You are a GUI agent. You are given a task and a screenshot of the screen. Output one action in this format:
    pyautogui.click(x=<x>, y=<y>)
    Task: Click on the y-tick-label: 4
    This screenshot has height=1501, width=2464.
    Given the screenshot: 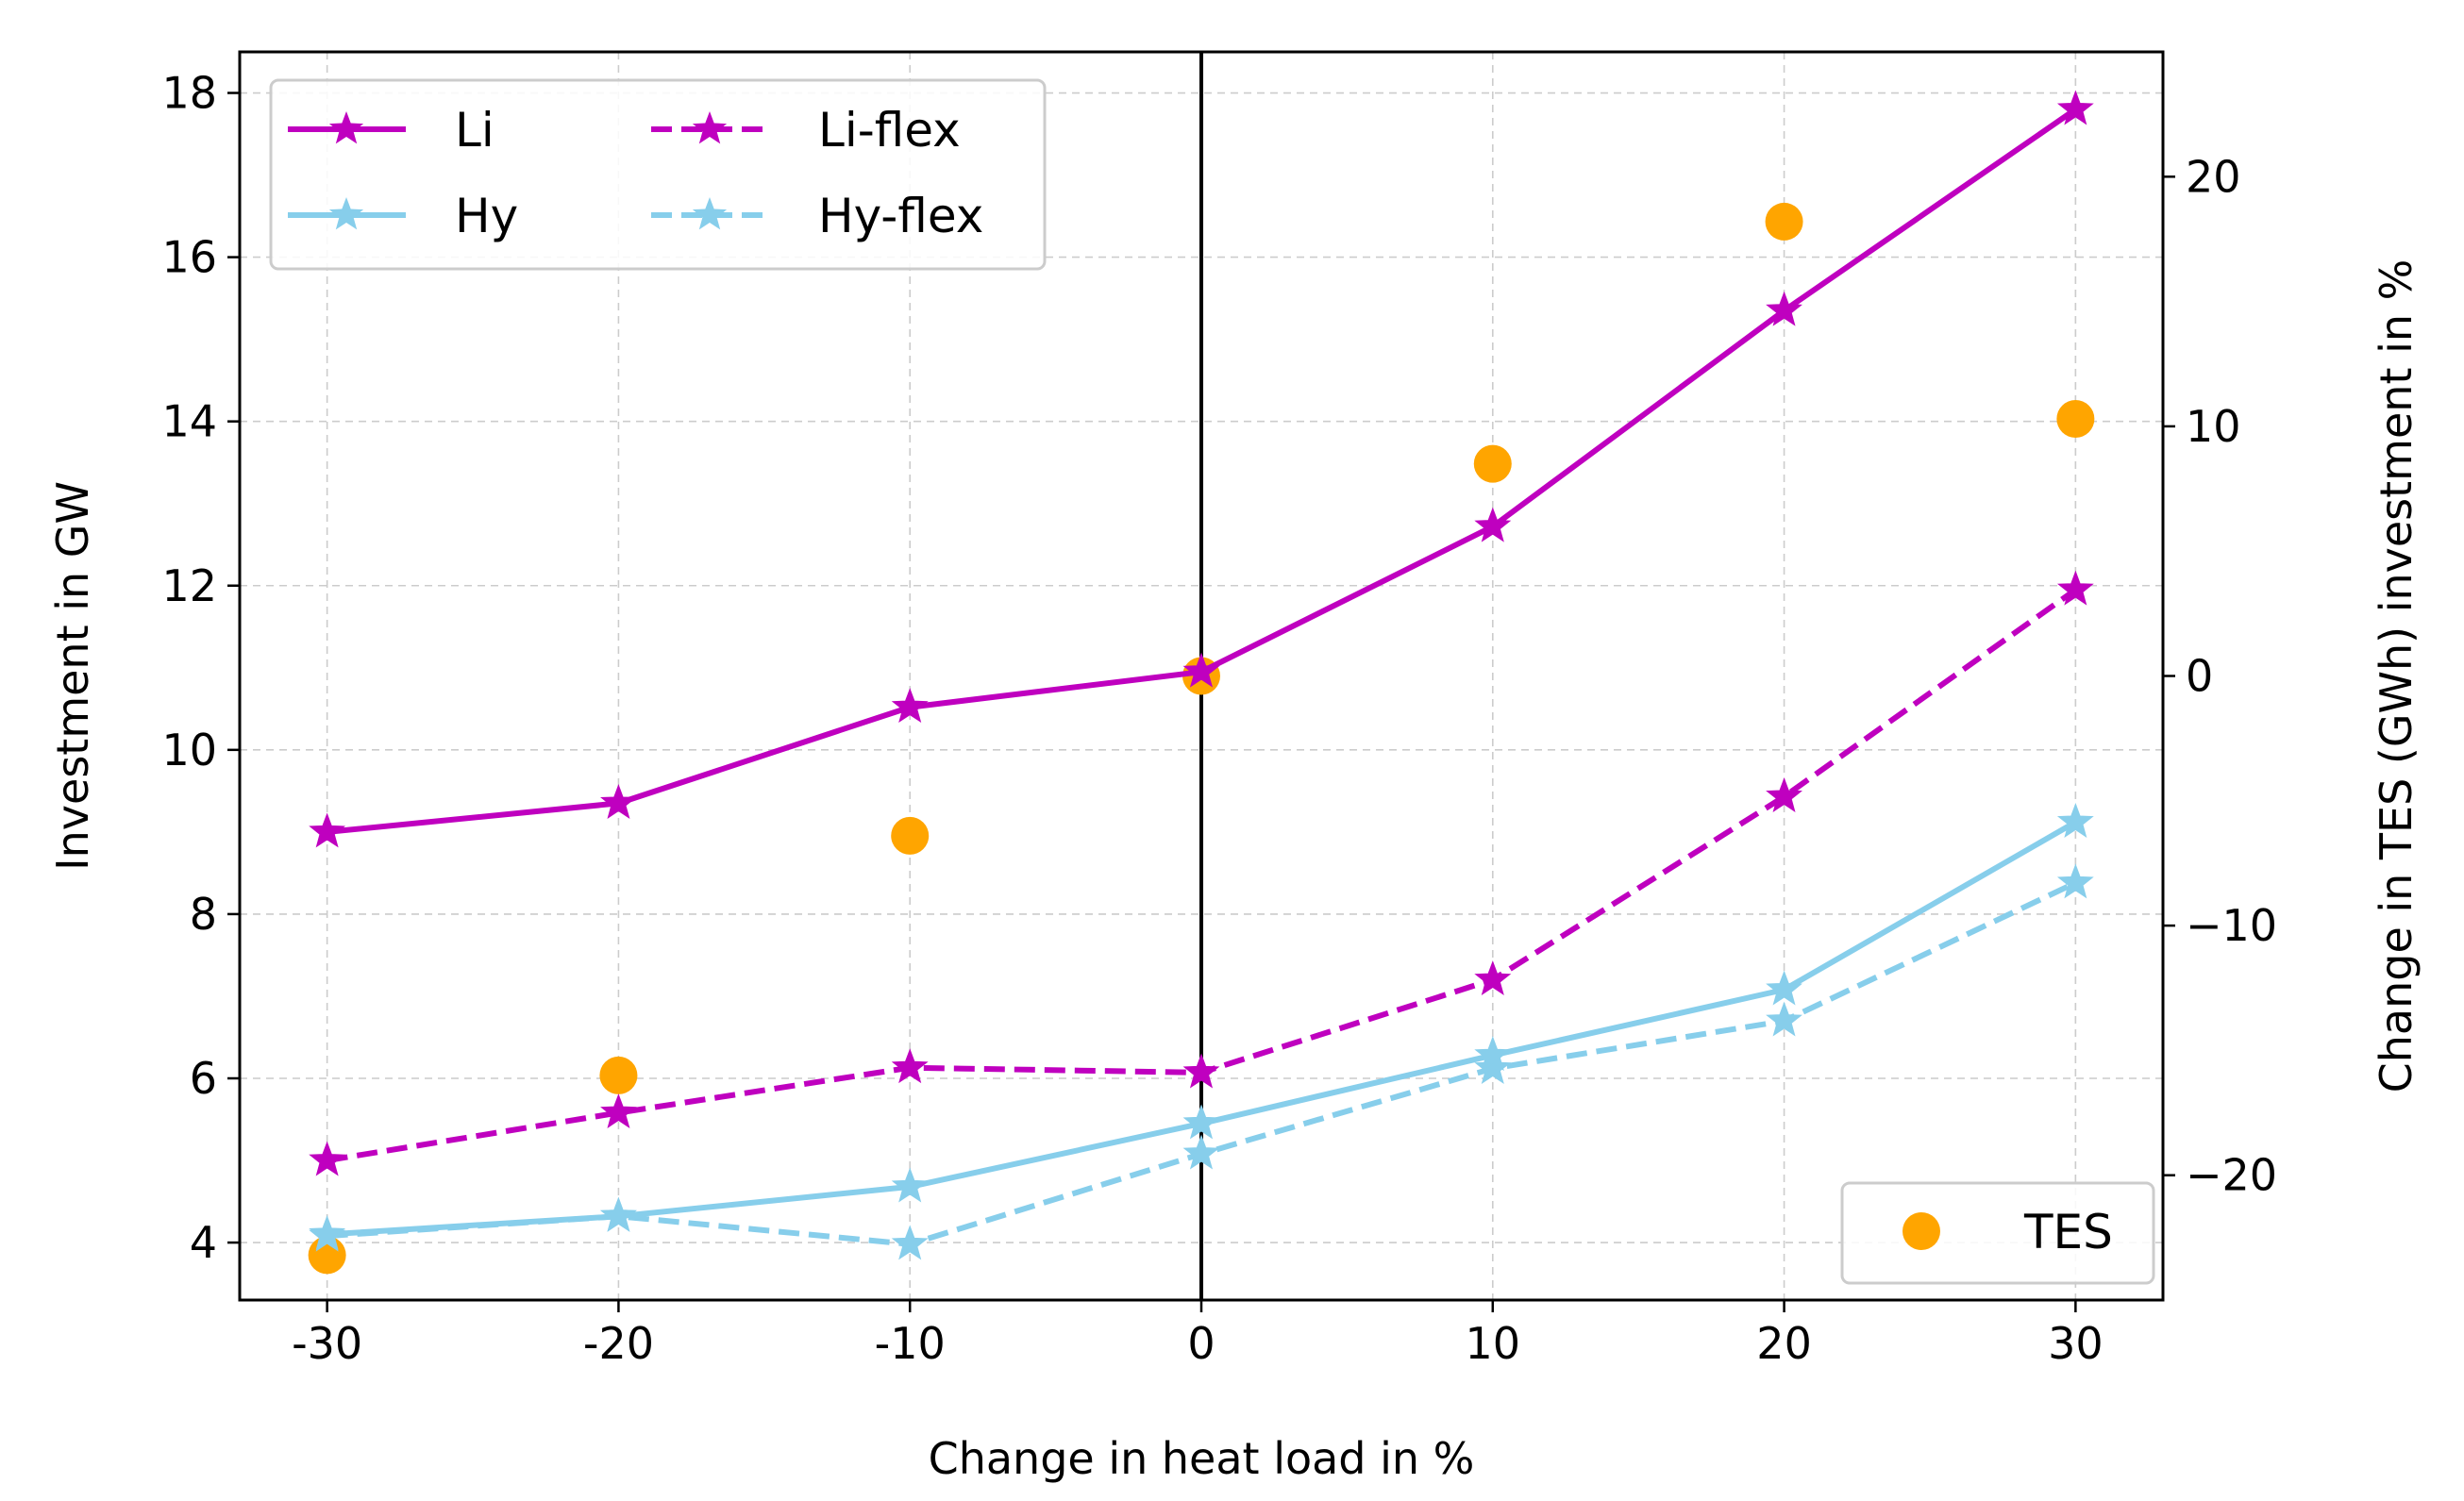 What is the action you would take?
    pyautogui.click(x=203, y=1242)
    